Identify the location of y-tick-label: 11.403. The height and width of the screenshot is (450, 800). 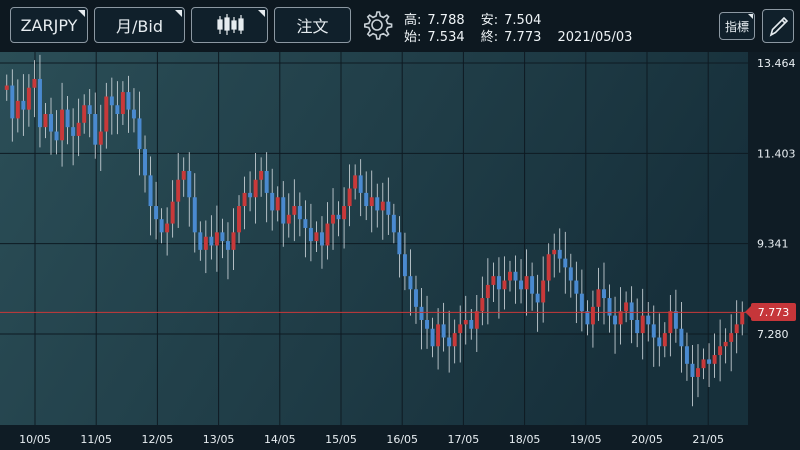
(776, 153).